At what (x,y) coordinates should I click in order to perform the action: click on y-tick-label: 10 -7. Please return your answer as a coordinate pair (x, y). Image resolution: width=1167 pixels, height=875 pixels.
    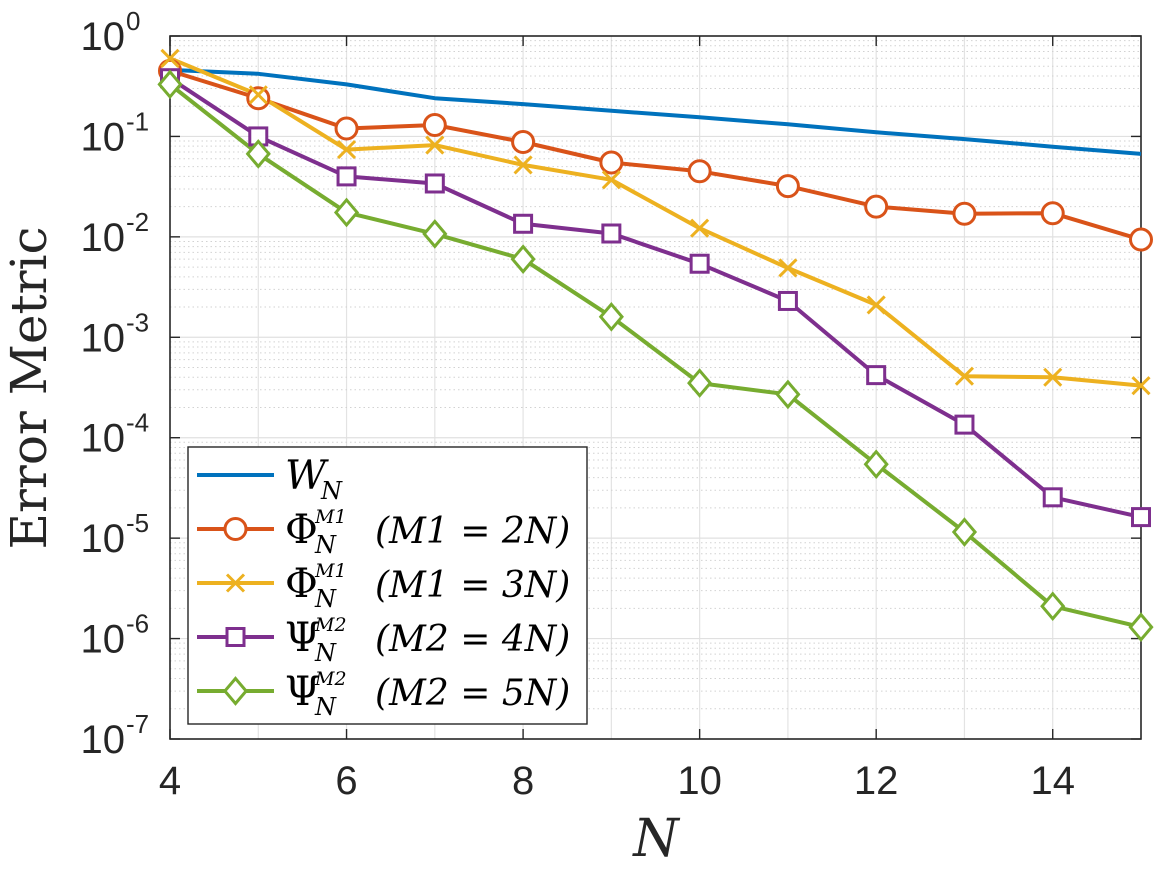
    Looking at the image, I should click on (115, 735).